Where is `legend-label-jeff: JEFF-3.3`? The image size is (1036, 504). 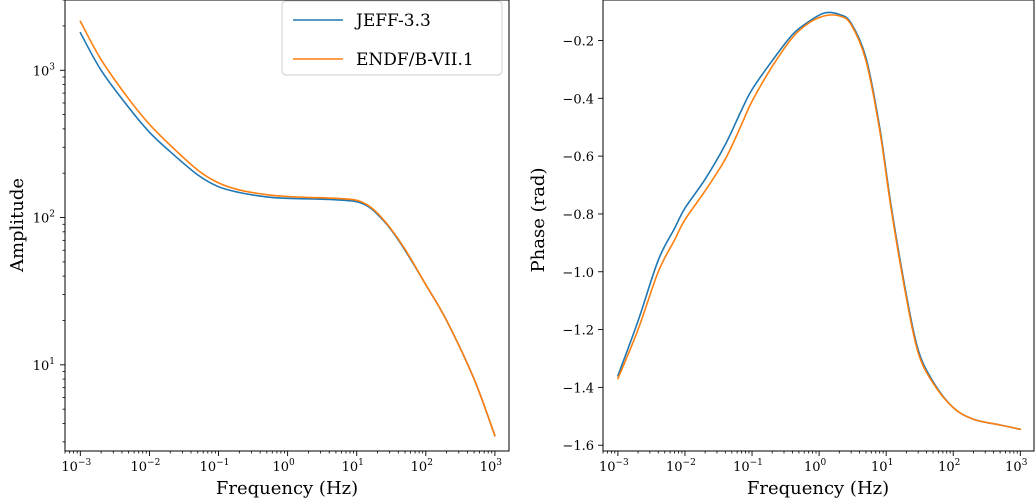
legend-label-jeff: JEFF-3.3 is located at coordinates (392, 21).